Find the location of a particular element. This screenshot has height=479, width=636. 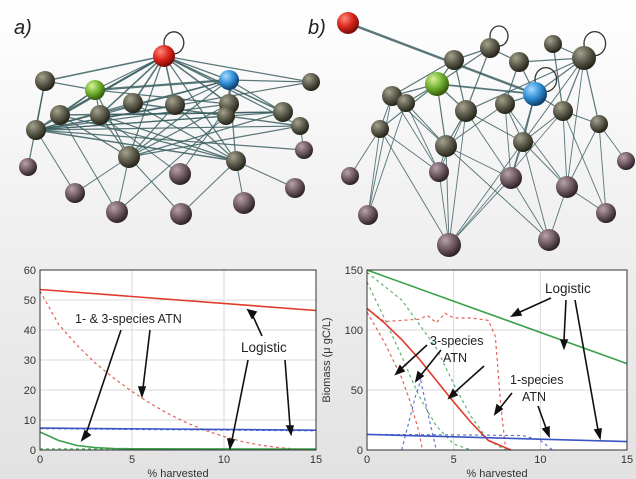

chart-b-ytick-label: 50 is located at coordinates (357, 391).